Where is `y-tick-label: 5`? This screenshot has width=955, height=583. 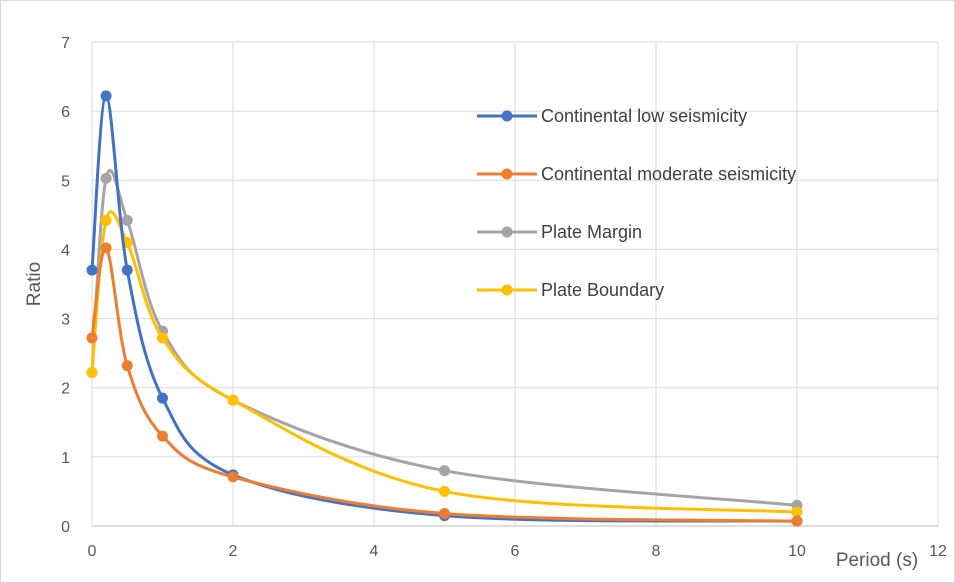 y-tick-label: 5 is located at coordinates (65, 181).